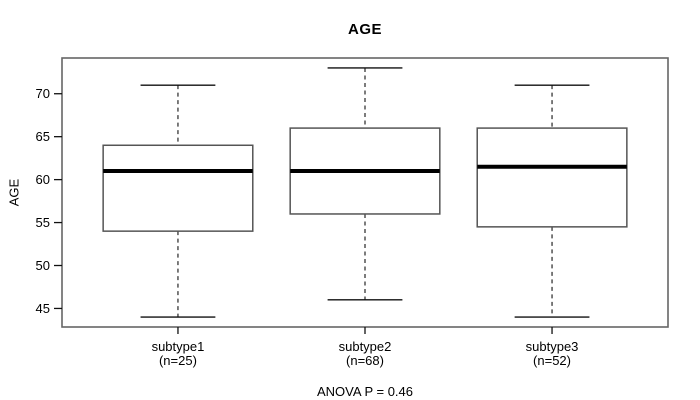 The width and height of the screenshot is (700, 400). I want to click on anova-footnote: ANOVA P = 0.46, so click(365, 391).